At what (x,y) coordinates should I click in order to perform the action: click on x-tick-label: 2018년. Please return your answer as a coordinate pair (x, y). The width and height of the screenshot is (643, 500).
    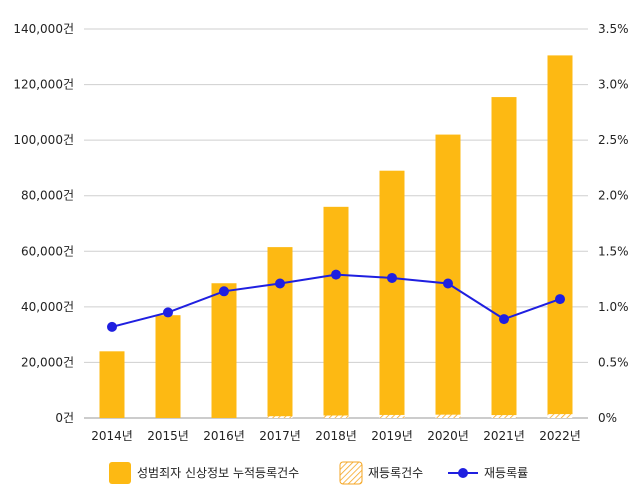
    Looking at the image, I should click on (336, 436).